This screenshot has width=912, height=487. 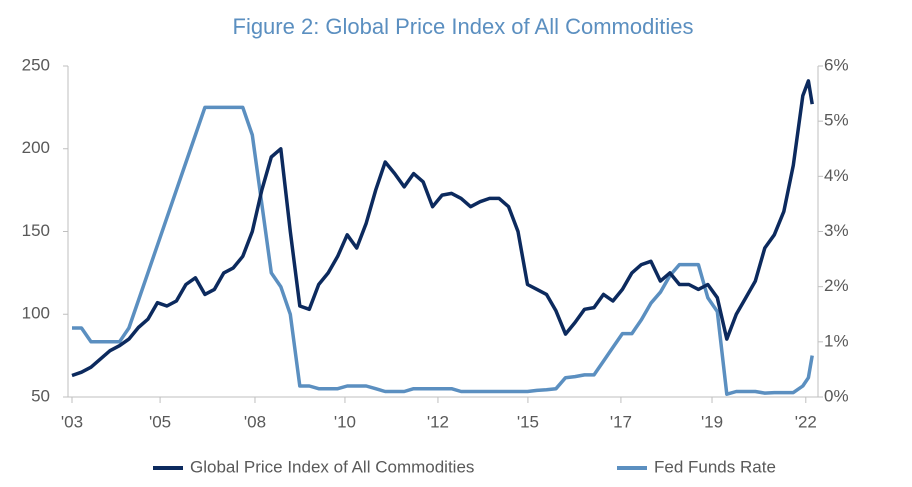 What do you see at coordinates (621, 421) in the screenshot?
I see `x-tick-label: '17` at bounding box center [621, 421].